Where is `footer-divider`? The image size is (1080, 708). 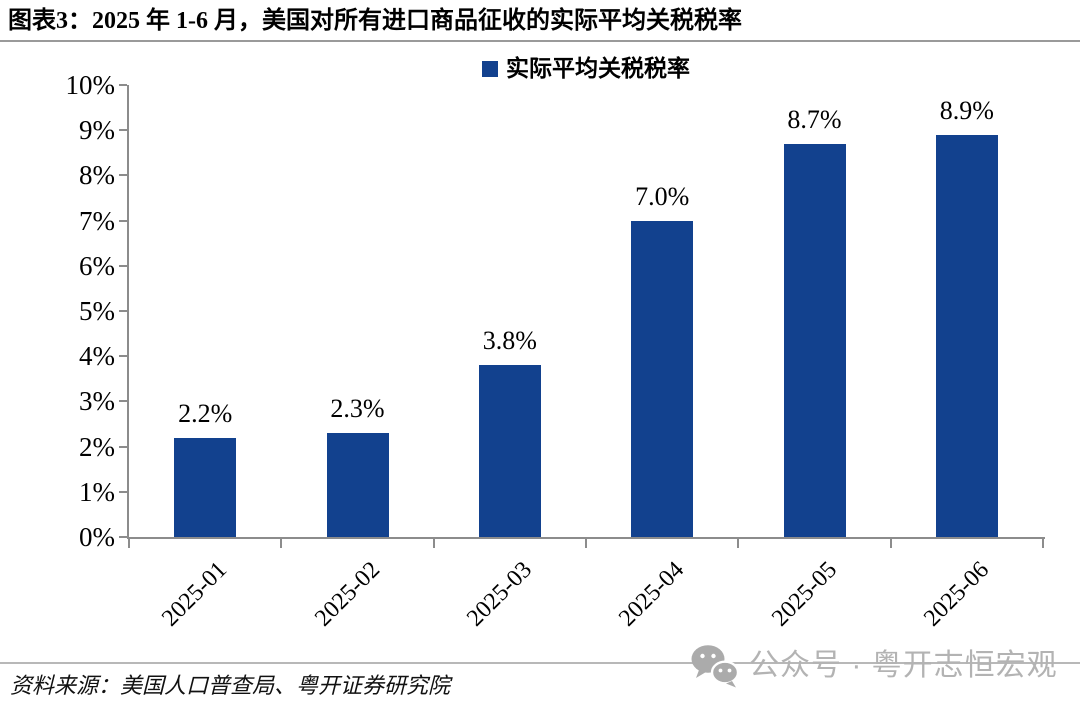
footer-divider is located at coordinates (540, 663).